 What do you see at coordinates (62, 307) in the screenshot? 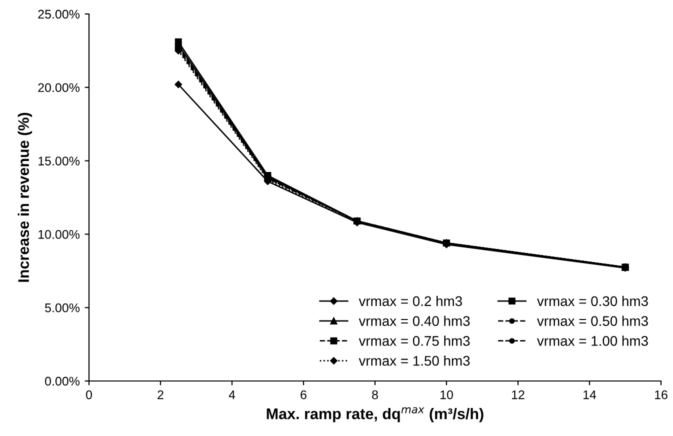
I see `y-tick-label: 5.00%` at bounding box center [62, 307].